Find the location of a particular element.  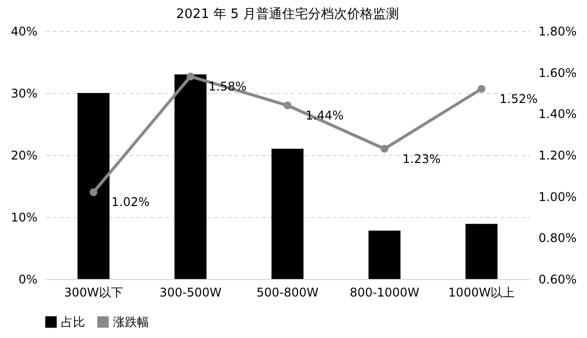

x-tick-label: 1000W以上 is located at coordinates (481, 293).